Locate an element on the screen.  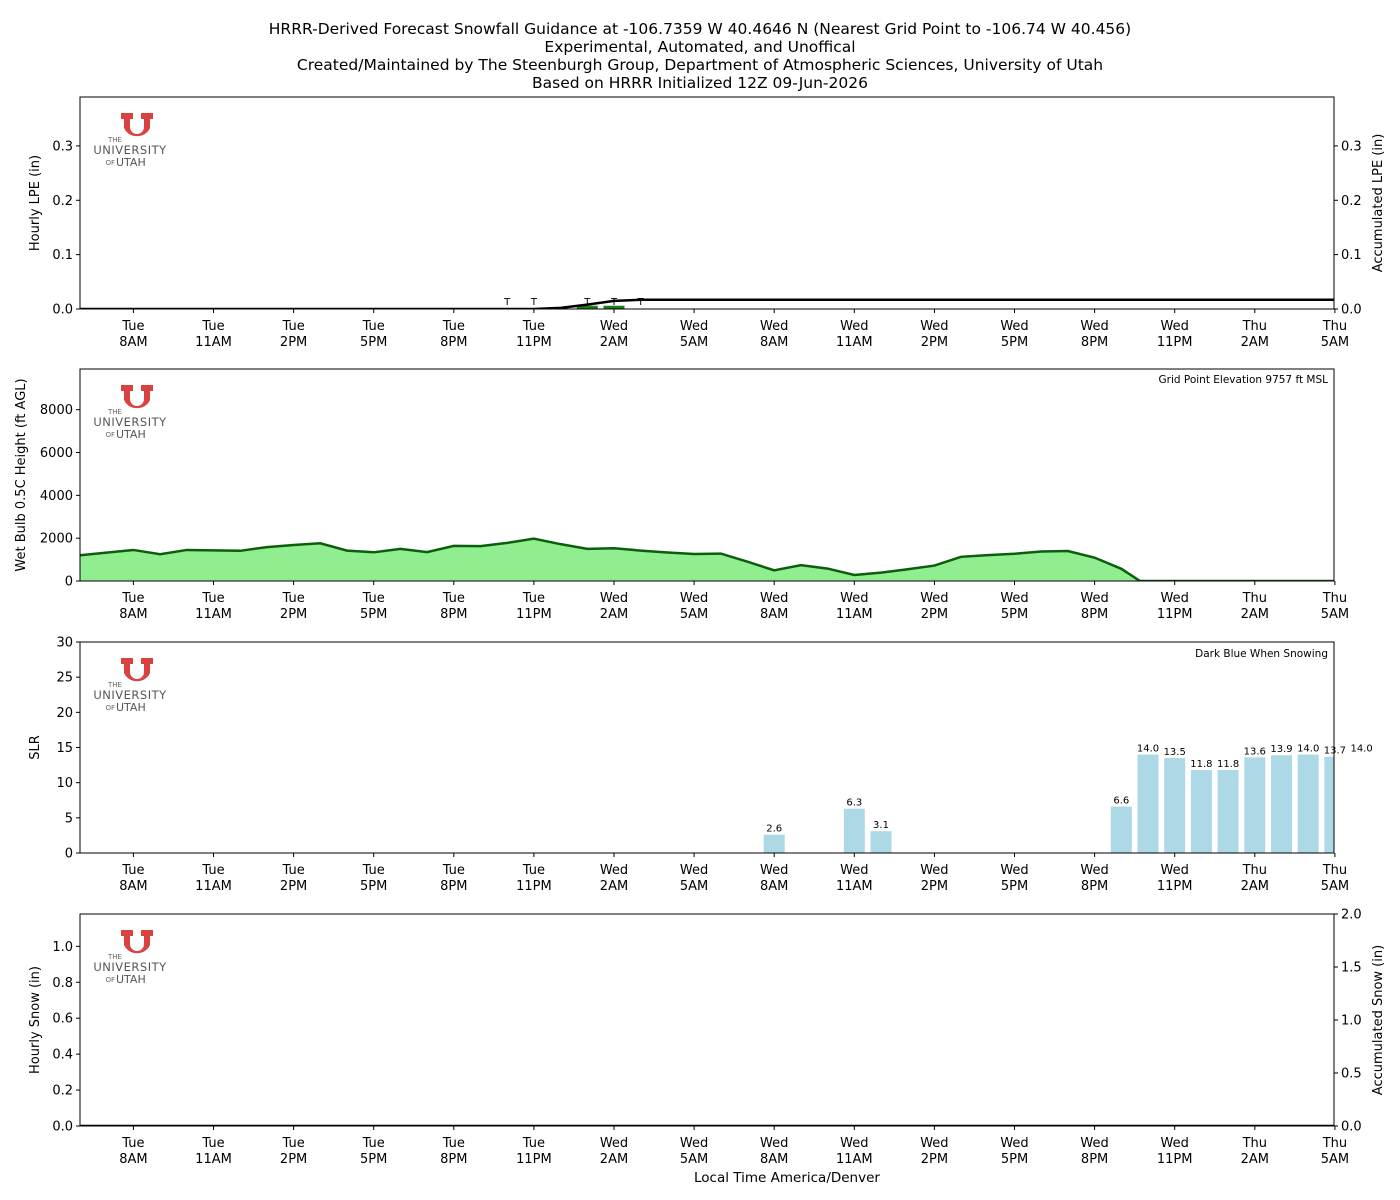
y-tick-label: 5 is located at coordinates (69, 818).